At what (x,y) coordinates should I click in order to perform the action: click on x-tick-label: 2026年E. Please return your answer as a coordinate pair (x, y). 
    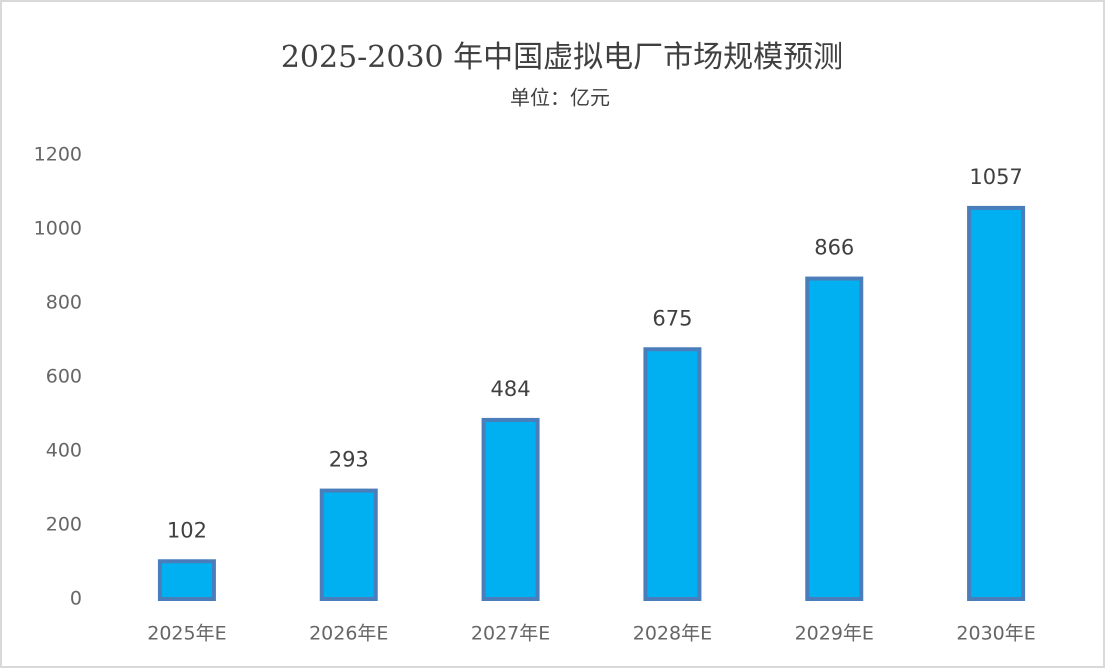
    Looking at the image, I should click on (348, 634).